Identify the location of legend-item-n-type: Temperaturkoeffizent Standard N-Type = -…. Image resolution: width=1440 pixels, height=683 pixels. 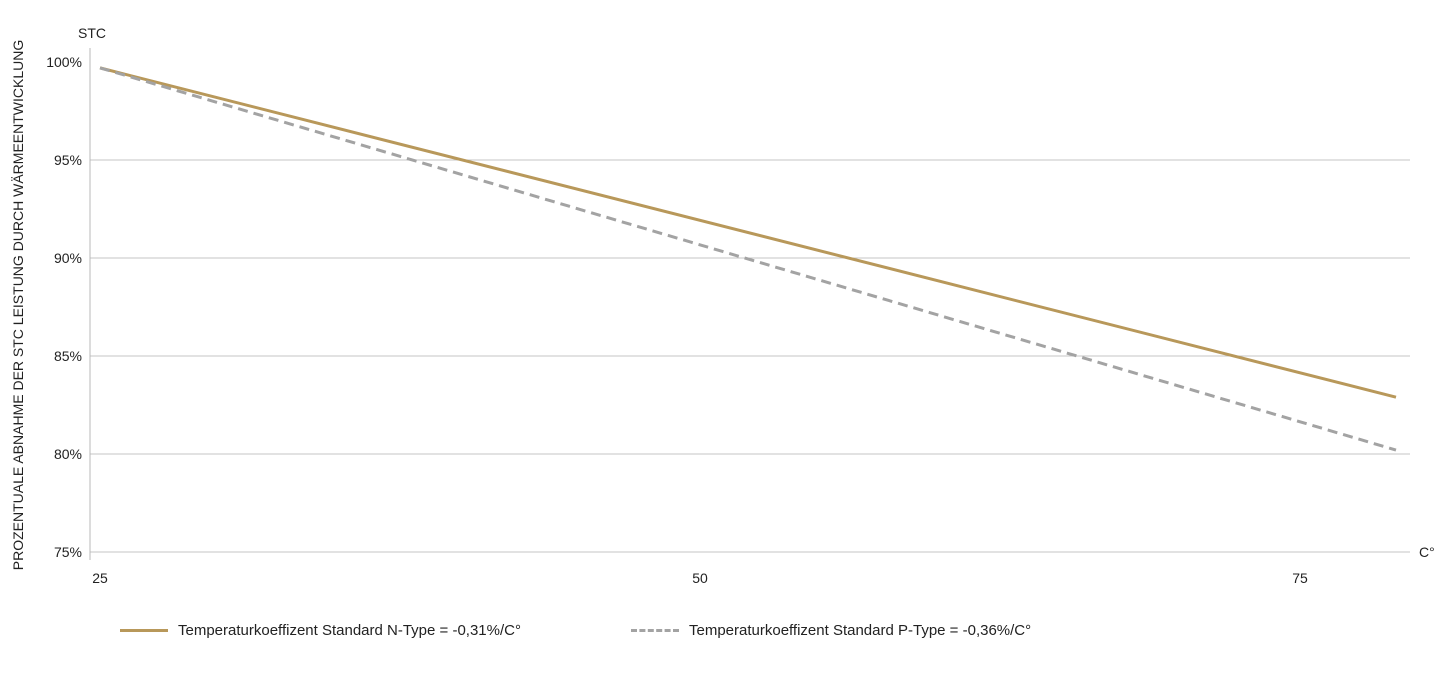
(320, 630).